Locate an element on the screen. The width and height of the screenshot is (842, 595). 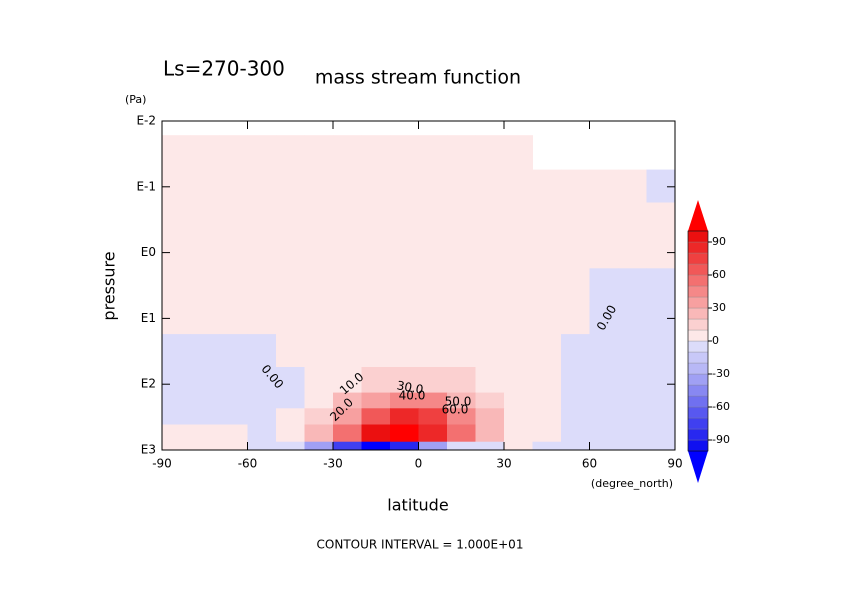
subtitle: Ls=270-300 is located at coordinates (224, 69).